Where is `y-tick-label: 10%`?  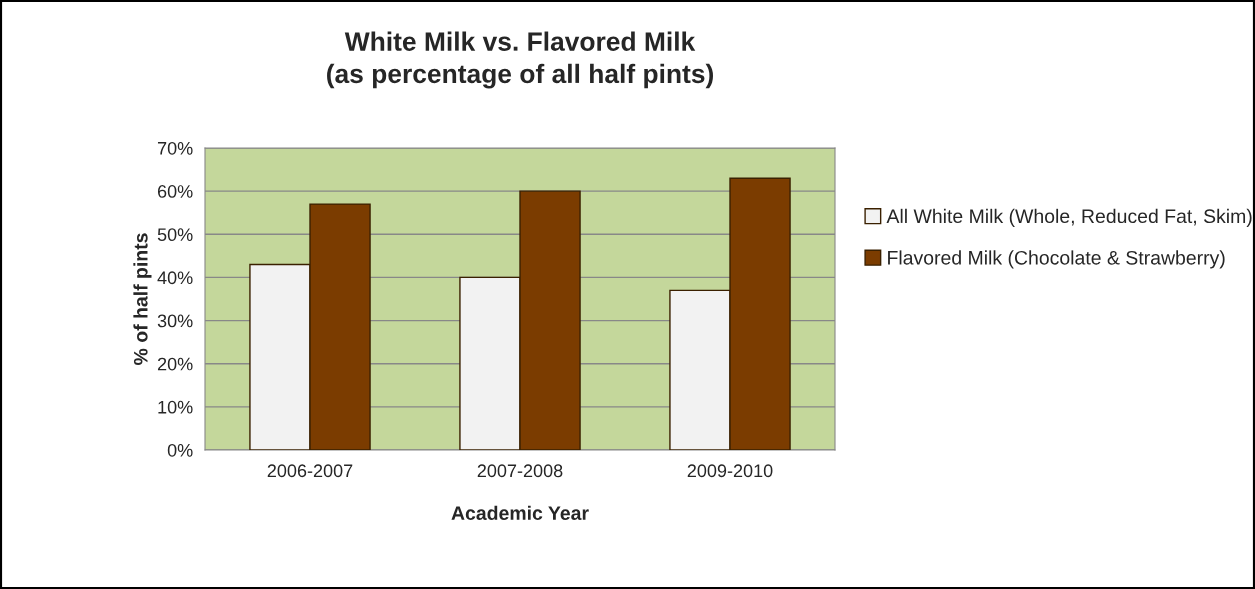 y-tick-label: 10% is located at coordinates (175, 407).